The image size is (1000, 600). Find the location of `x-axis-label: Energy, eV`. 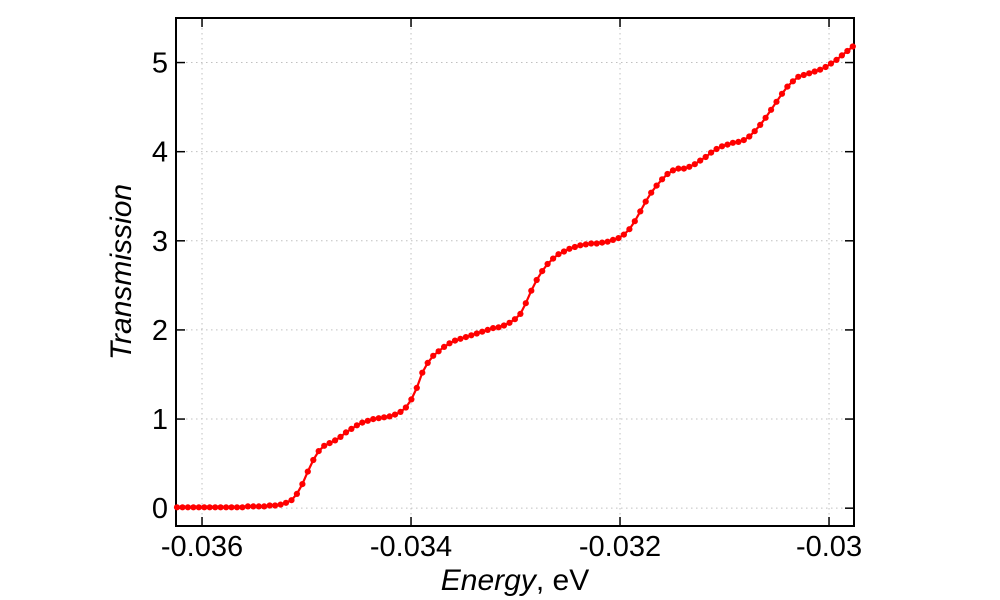

x-axis-label: Energy, eV is located at coordinates (515, 580).